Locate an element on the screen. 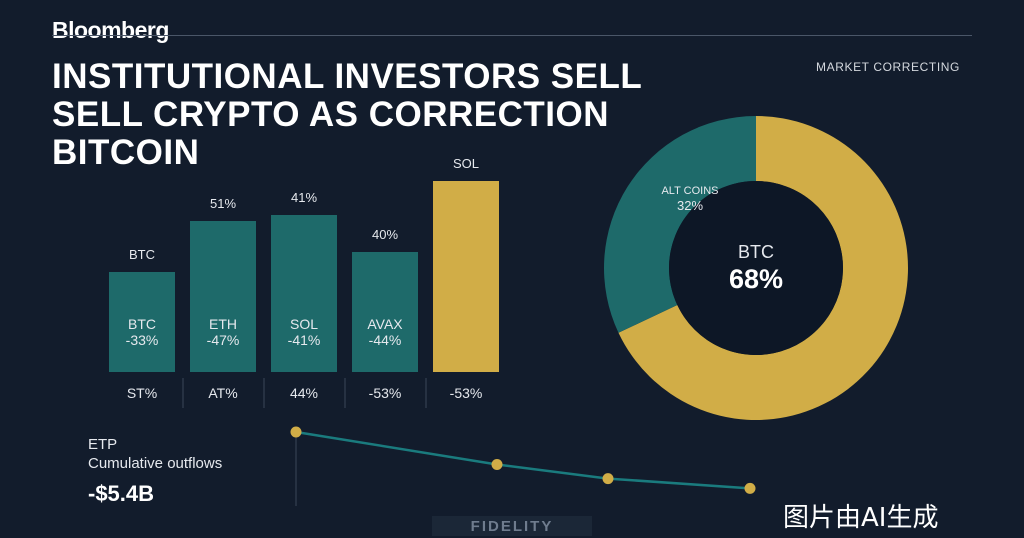 This screenshot has height=538, width=1024. bar-change-label: -33% is located at coordinates (142, 340).